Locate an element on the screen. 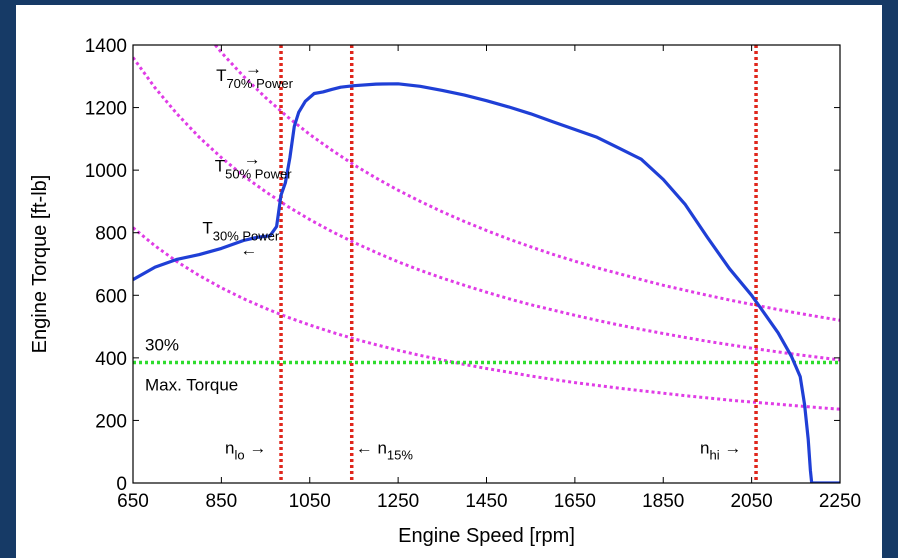 Image resolution: width=898 pixels, height=558 pixels. reference-speed-label-hi: nhi → is located at coordinates (720, 451).